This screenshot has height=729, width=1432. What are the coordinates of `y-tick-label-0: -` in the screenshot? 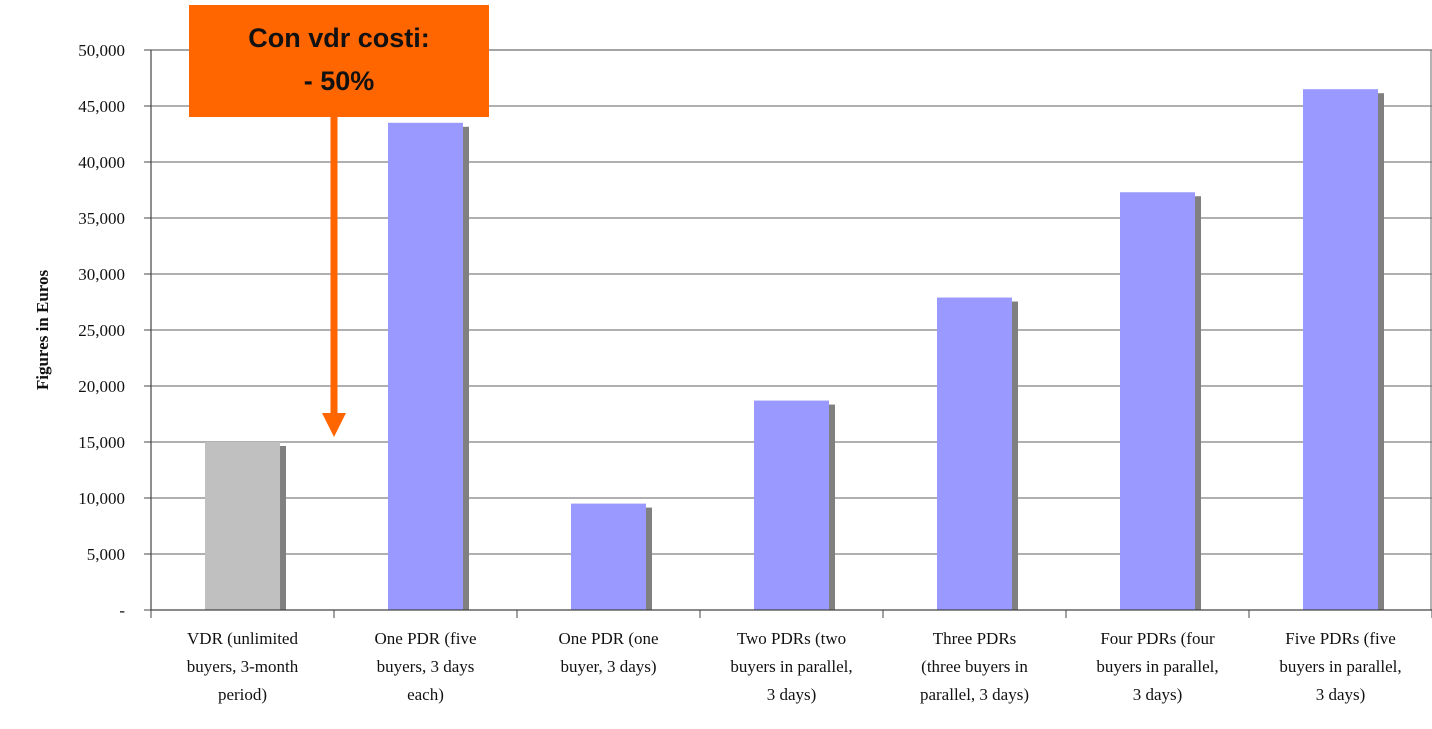 It's located at (122, 610).